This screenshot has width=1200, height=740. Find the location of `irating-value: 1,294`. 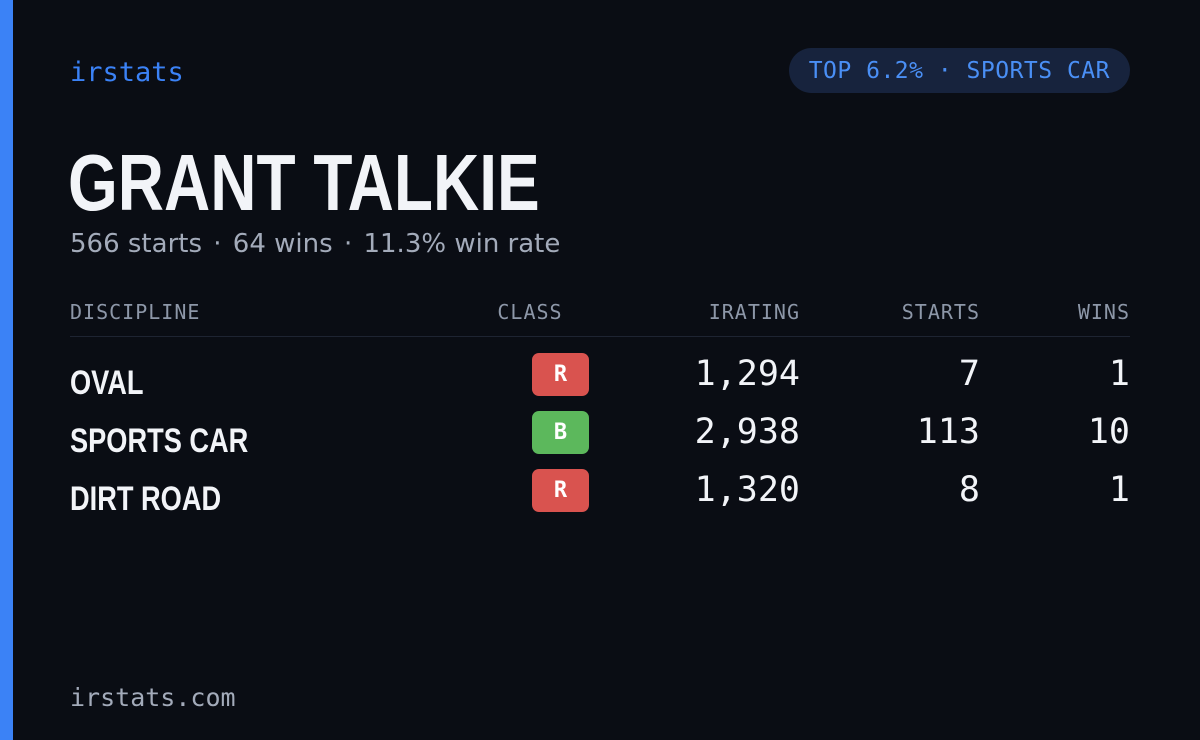

irating-value: 1,294 is located at coordinates (747, 374).